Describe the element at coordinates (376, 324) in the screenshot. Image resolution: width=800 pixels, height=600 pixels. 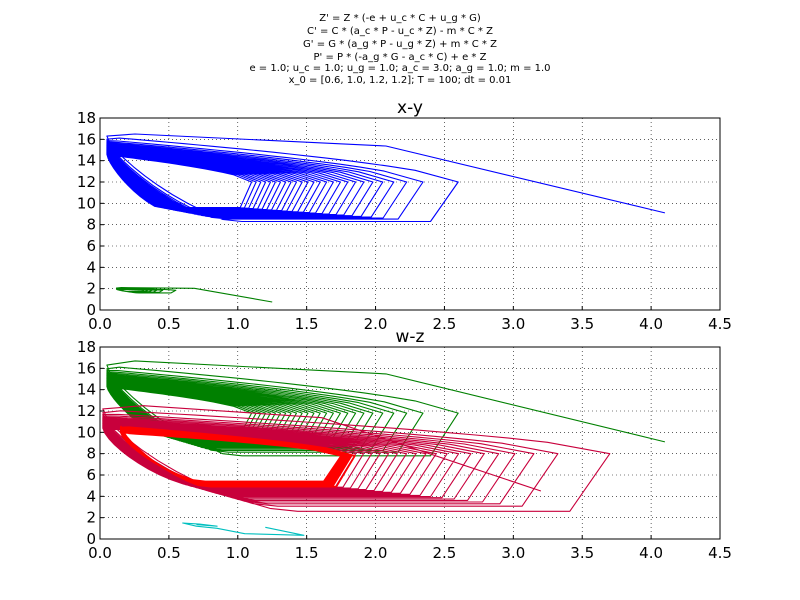
I see `x-tick-label-xy: 2.0` at that location.